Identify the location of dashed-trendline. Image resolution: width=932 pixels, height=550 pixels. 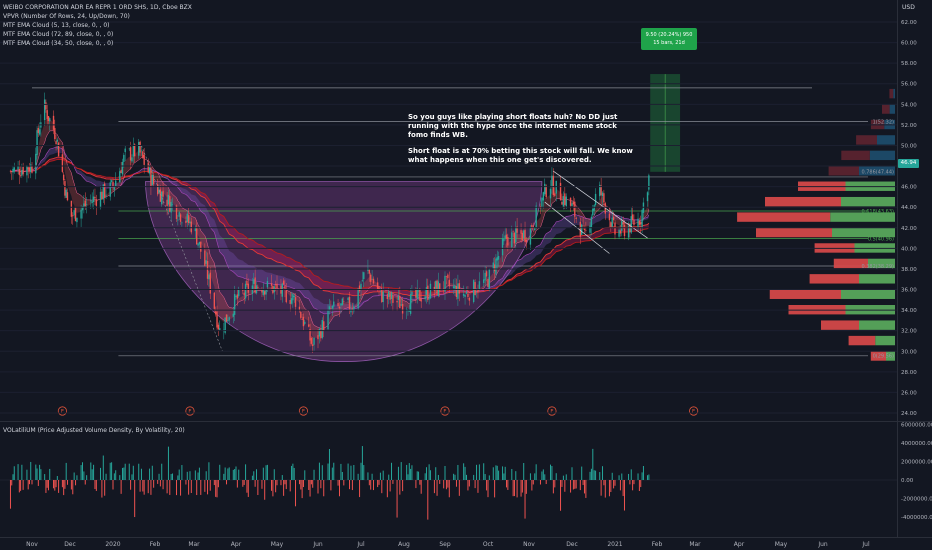
(182, 248).